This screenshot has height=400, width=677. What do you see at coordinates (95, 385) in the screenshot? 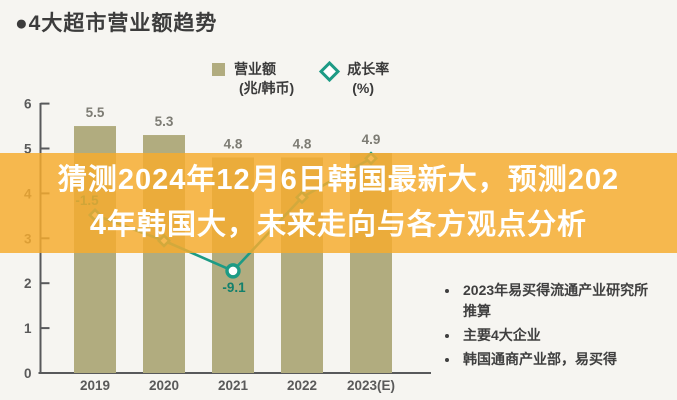
I see `x-axis-label: 2019` at bounding box center [95, 385].